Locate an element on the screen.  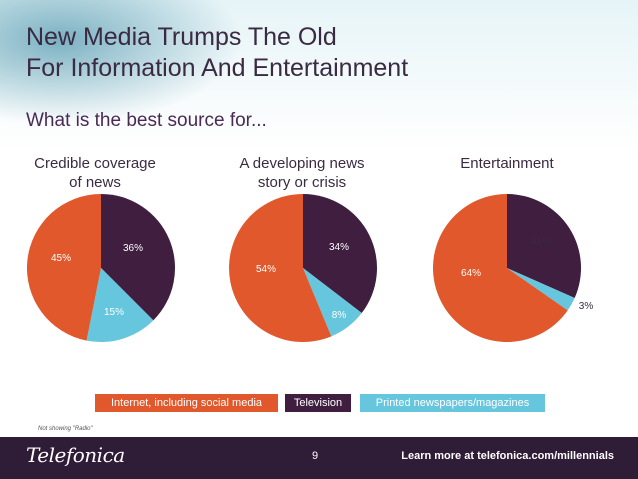
footnote: Not showing "Radio" is located at coordinates (65, 429).